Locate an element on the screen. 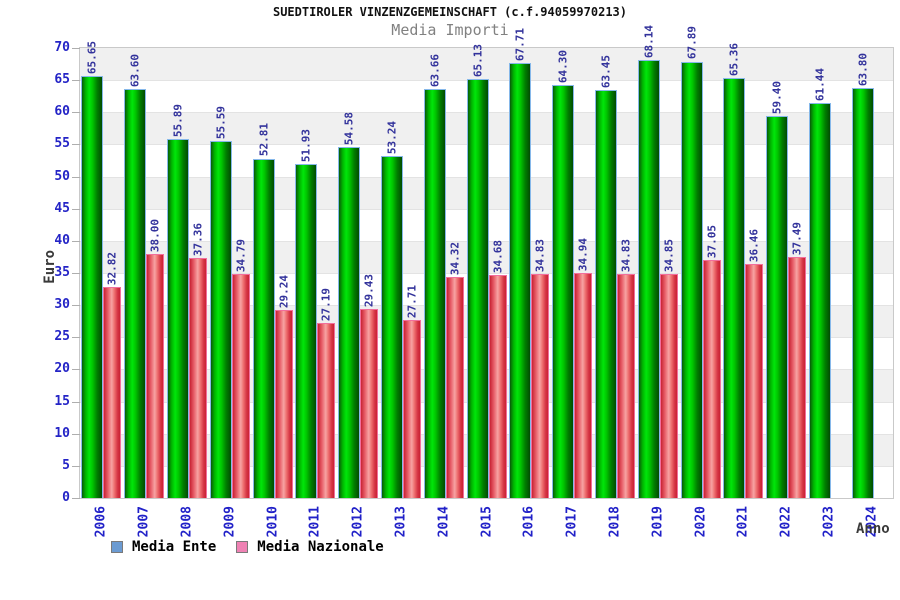 This screenshot has height=600, width=900. bar-group: 67.89 37.05 2020 is located at coordinates (700, 281).